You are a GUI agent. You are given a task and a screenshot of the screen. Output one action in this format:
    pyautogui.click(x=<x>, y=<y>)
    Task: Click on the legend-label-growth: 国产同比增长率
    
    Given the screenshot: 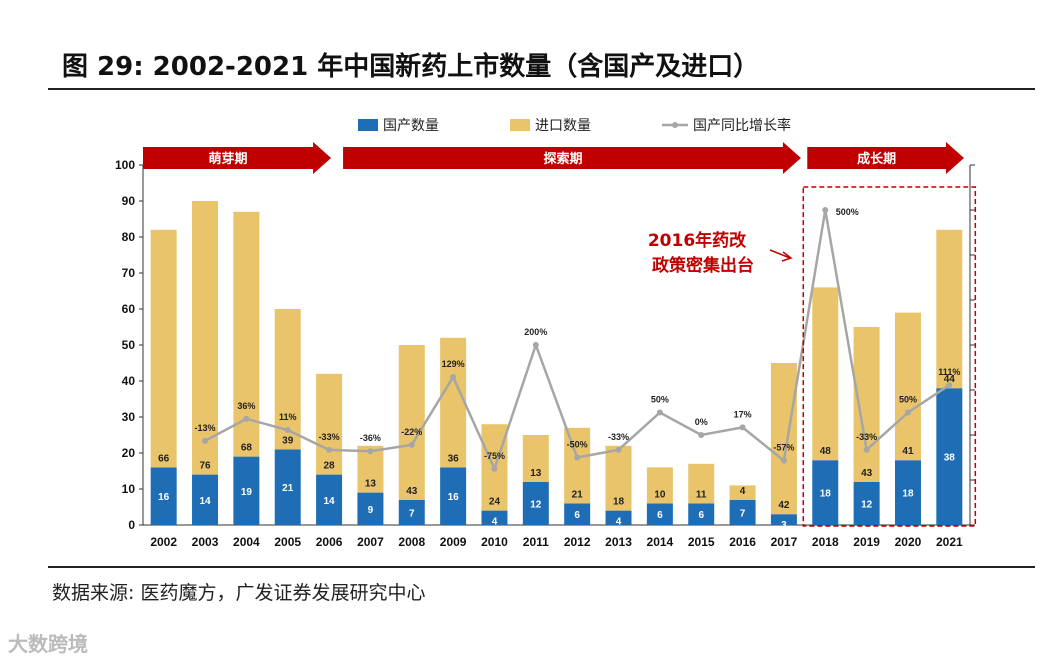 What is the action you would take?
    pyautogui.click(x=742, y=125)
    